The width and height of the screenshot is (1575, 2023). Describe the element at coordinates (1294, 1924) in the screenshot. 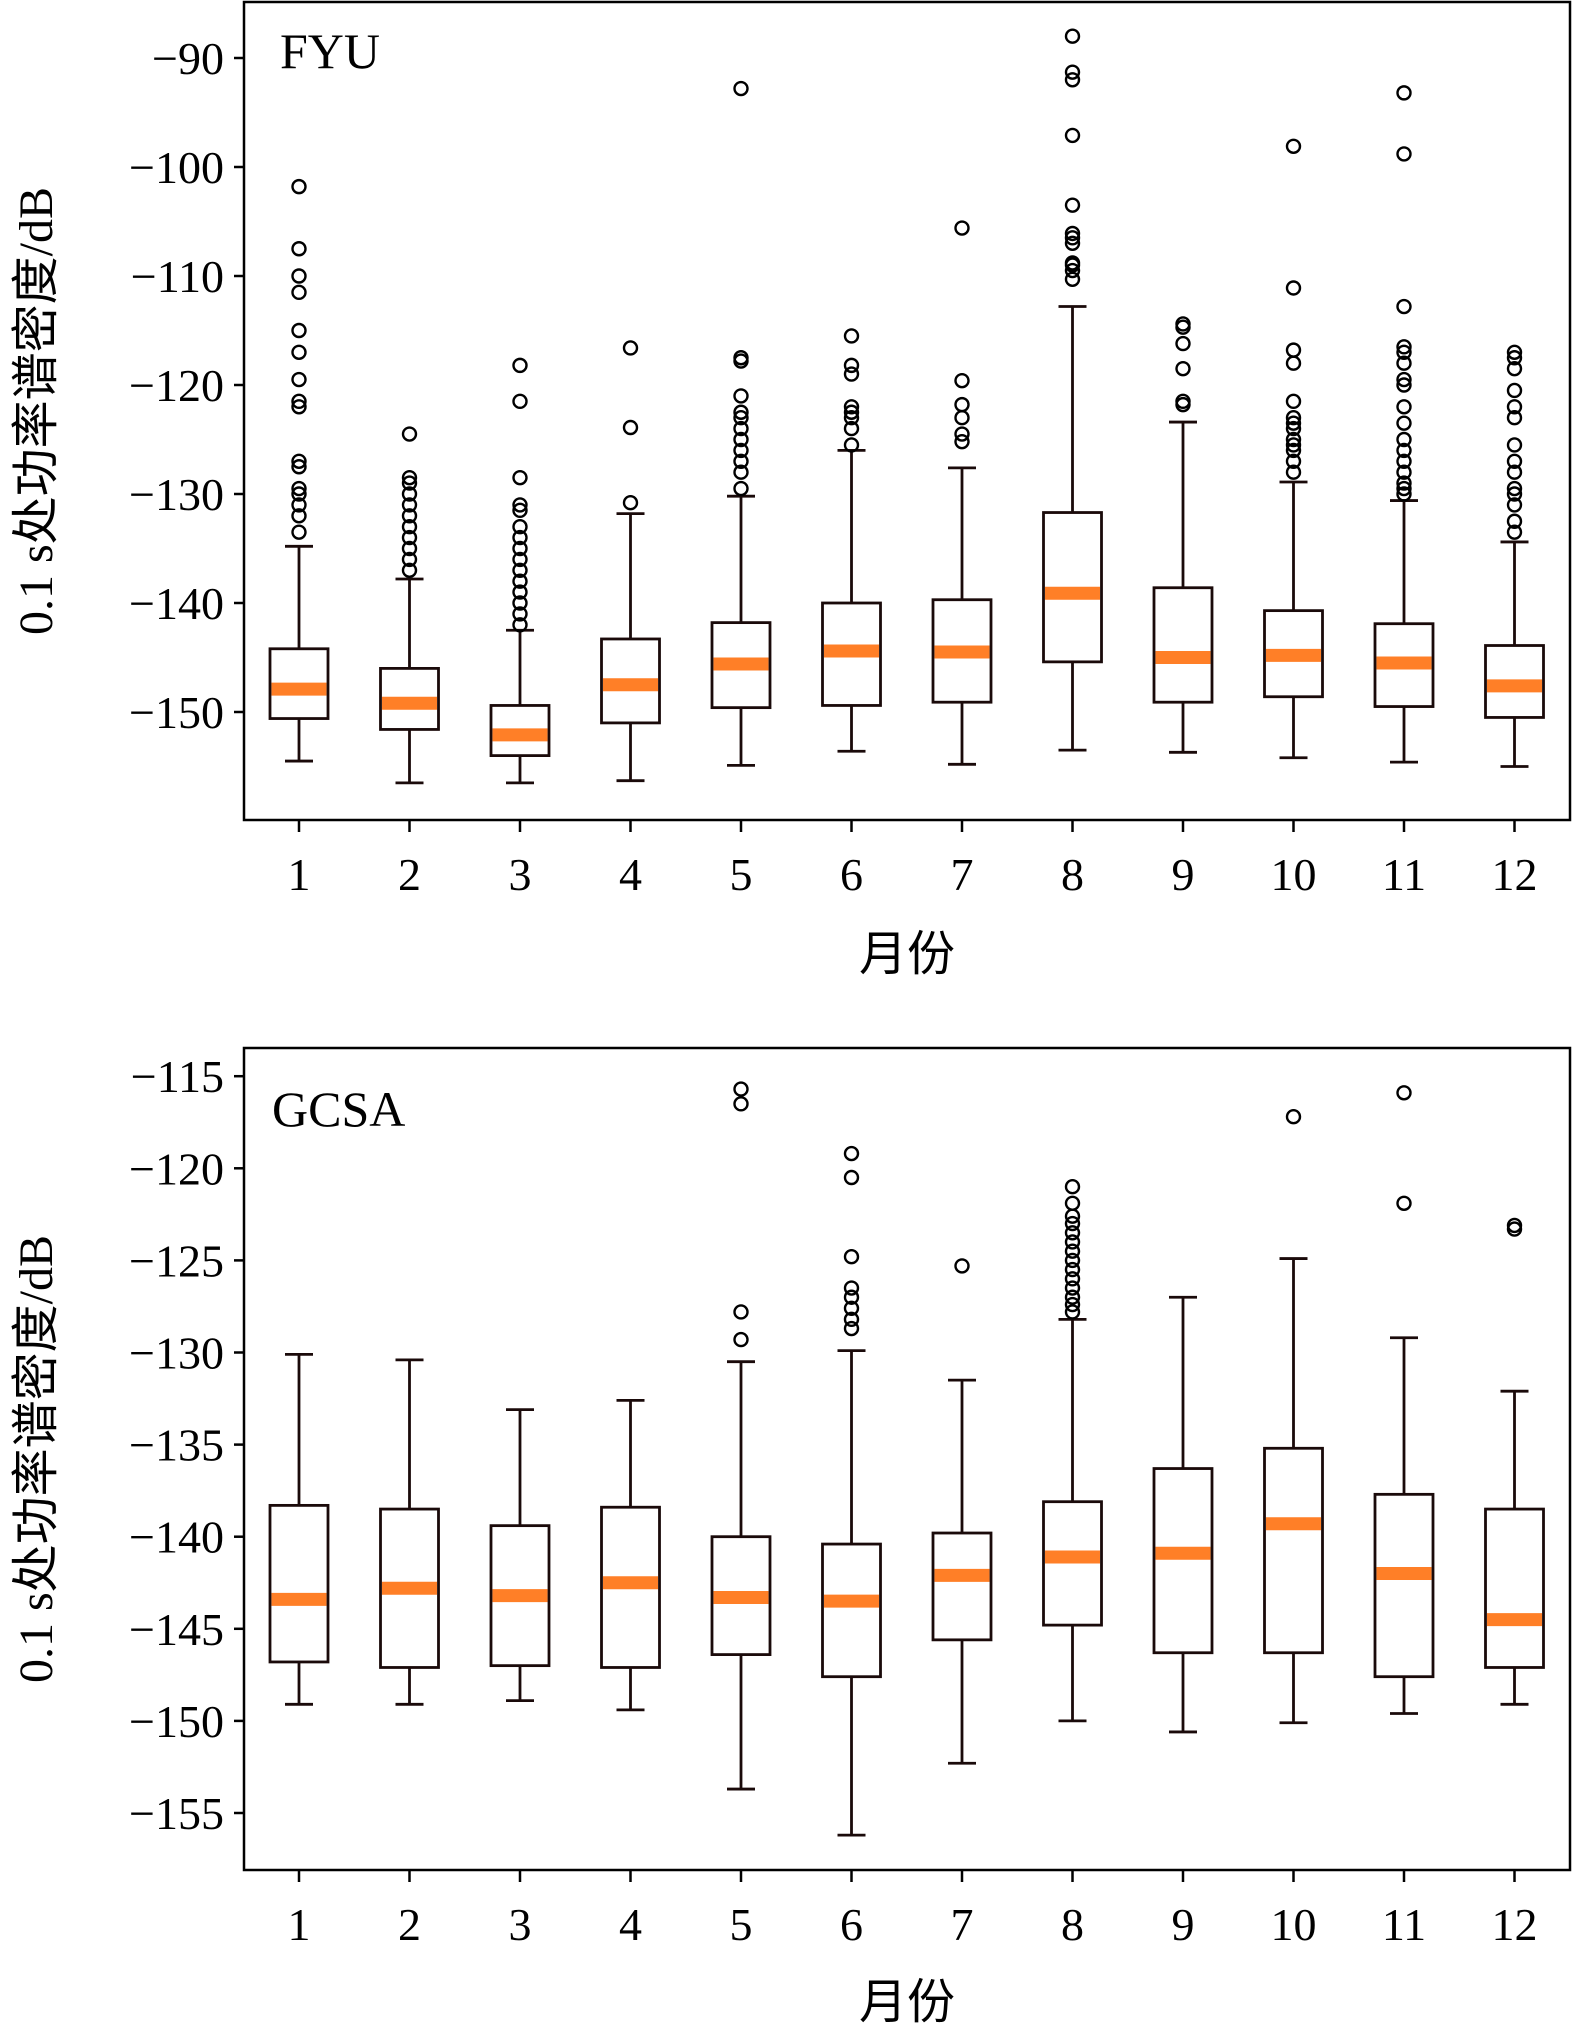

I see `gcsa-x-tick-label: 10` at that location.